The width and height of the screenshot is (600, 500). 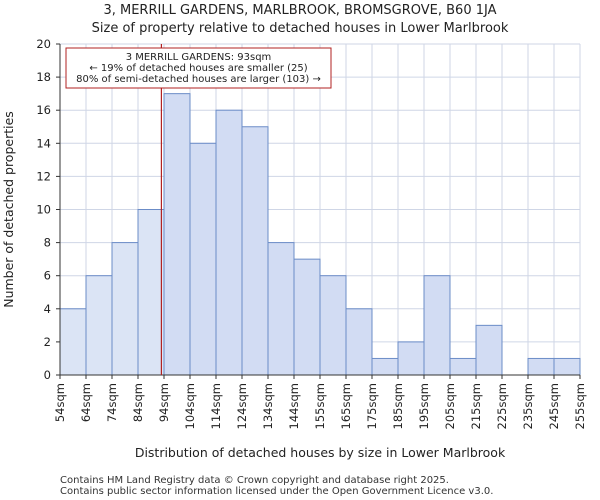 What do you see at coordinates (43, 44) in the screenshot?
I see `y-tick-label: 20` at bounding box center [43, 44].